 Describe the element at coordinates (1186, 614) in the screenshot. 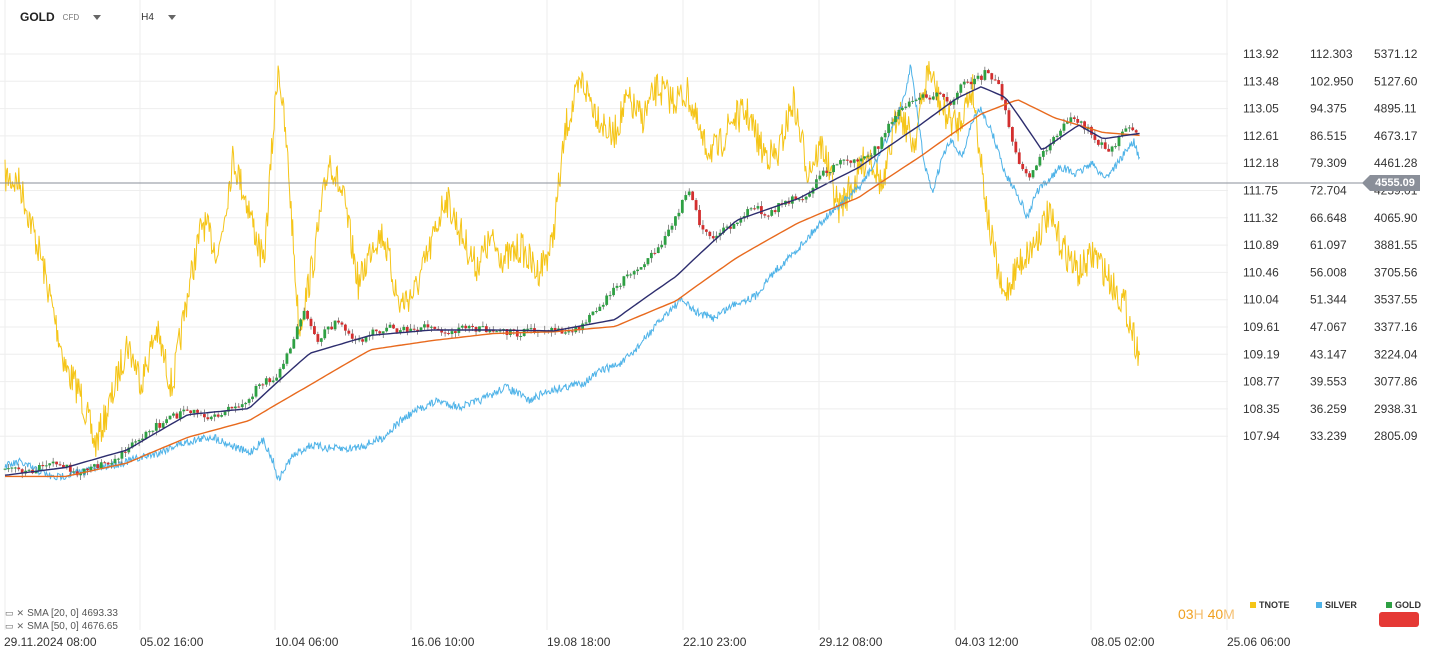

I see `timer-hours: 03` at that location.